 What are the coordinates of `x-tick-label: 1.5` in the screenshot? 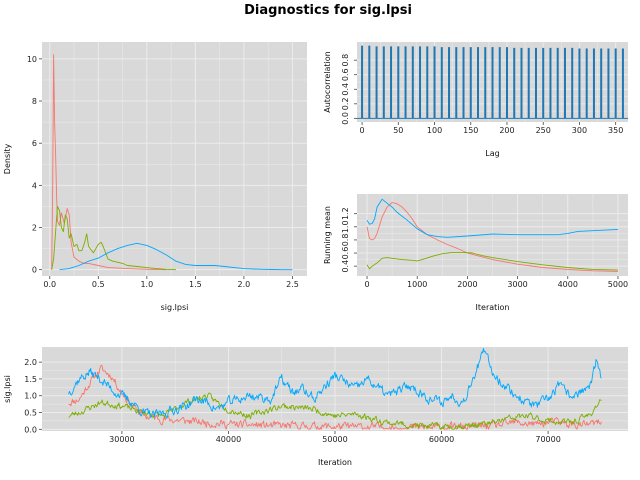 It's located at (195, 284).